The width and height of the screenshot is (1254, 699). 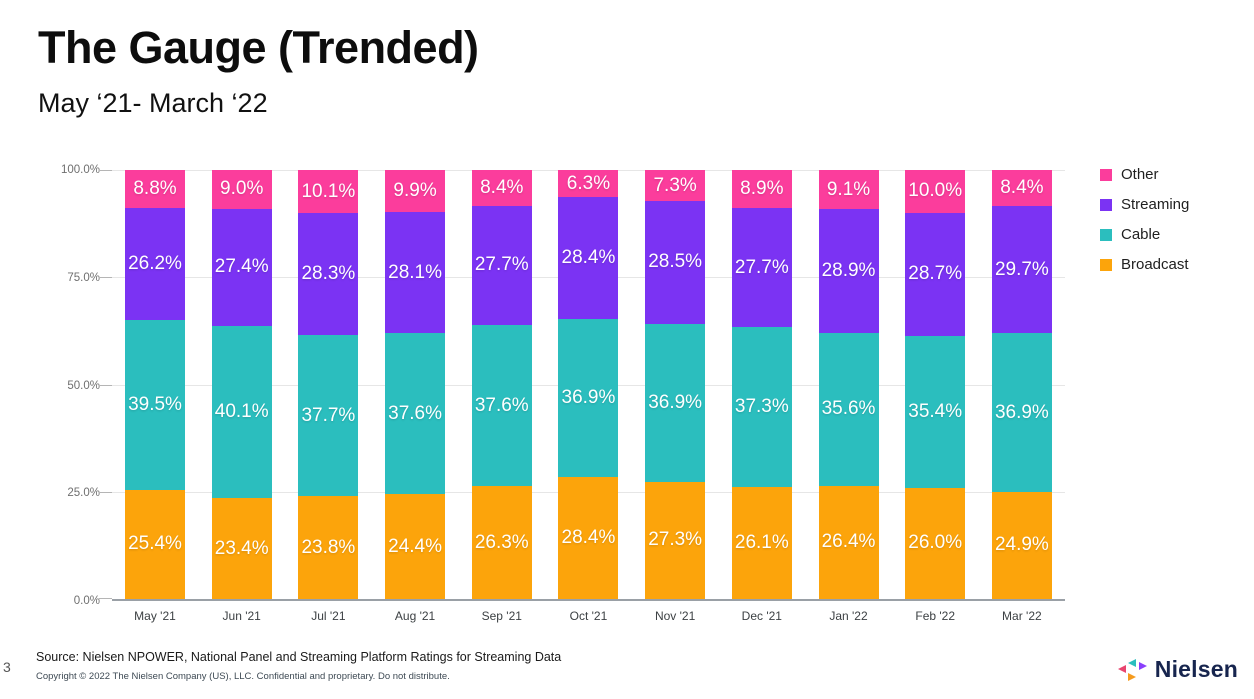 What do you see at coordinates (935, 191) in the screenshot?
I see `bar-value-label: 10.0%` at bounding box center [935, 191].